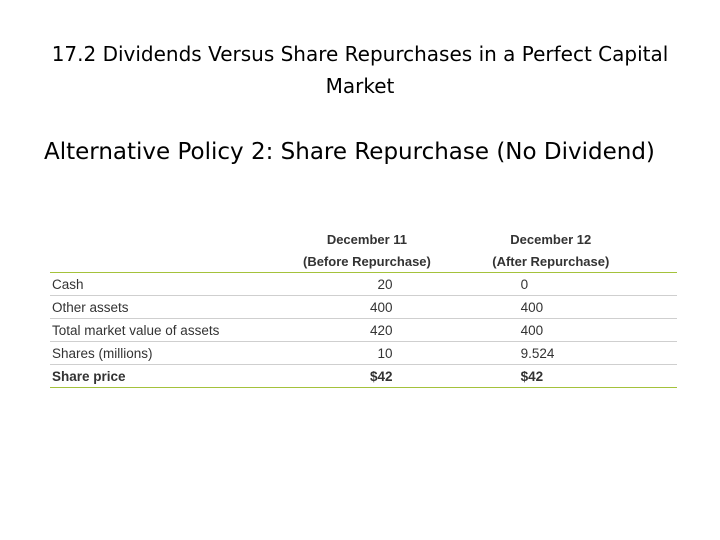 The width and height of the screenshot is (720, 540). Describe the element at coordinates (560, 376) in the screenshot. I see `value-after: $42` at that location.